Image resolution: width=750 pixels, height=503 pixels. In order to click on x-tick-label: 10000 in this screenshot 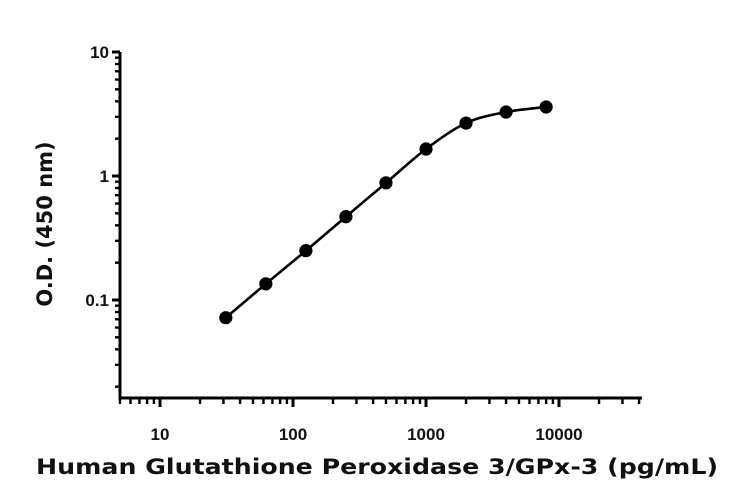, I will do `click(558, 434)`.